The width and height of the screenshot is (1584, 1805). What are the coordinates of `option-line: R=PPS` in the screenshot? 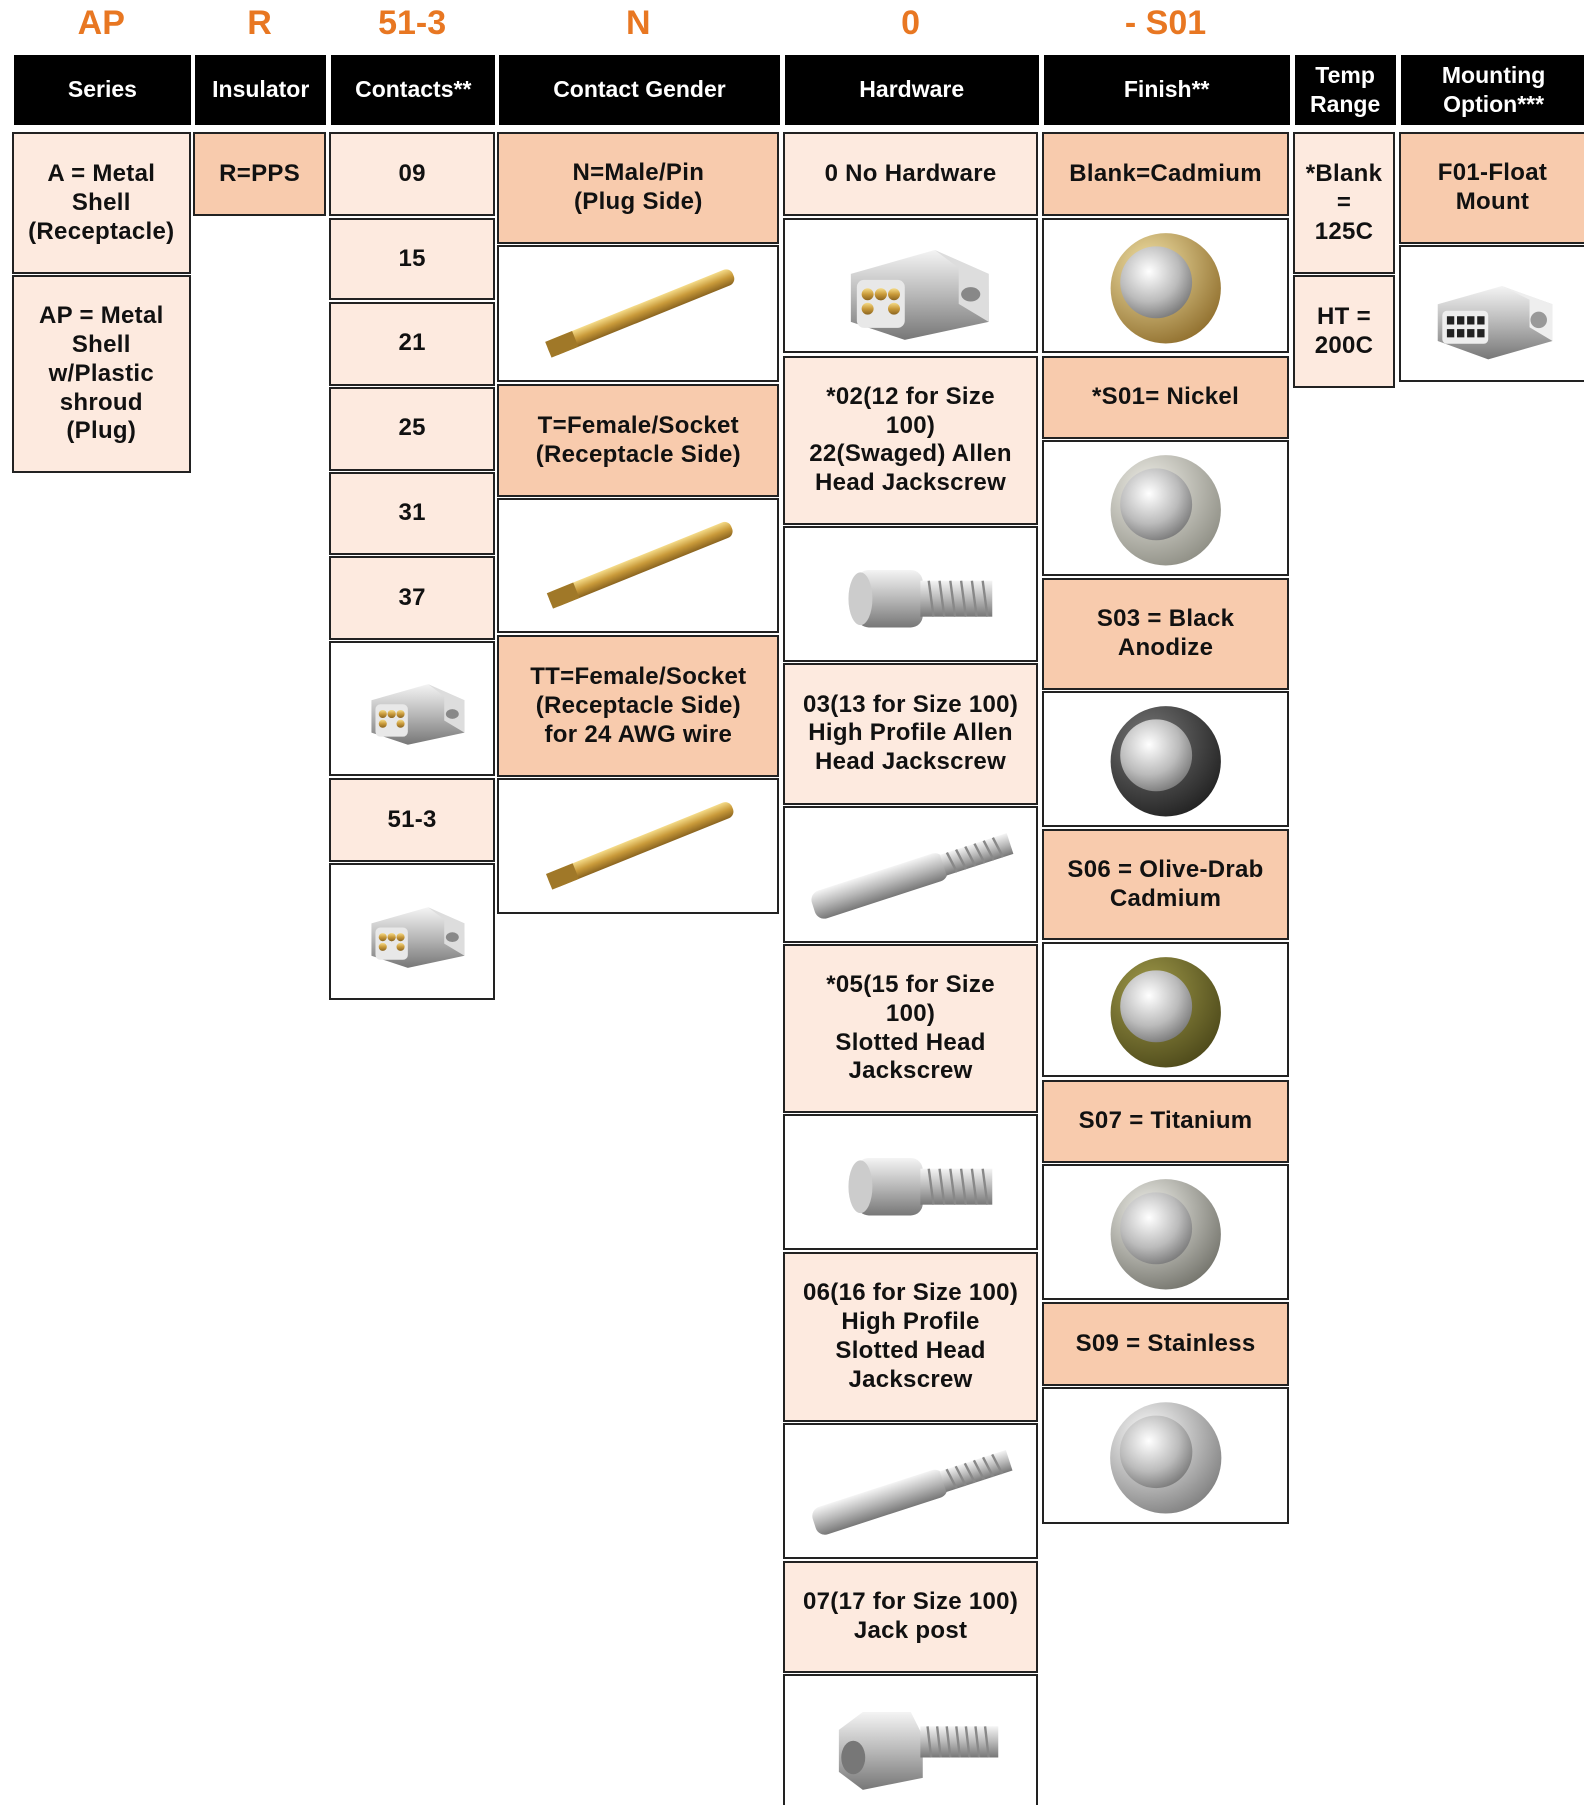 It's located at (260, 173).